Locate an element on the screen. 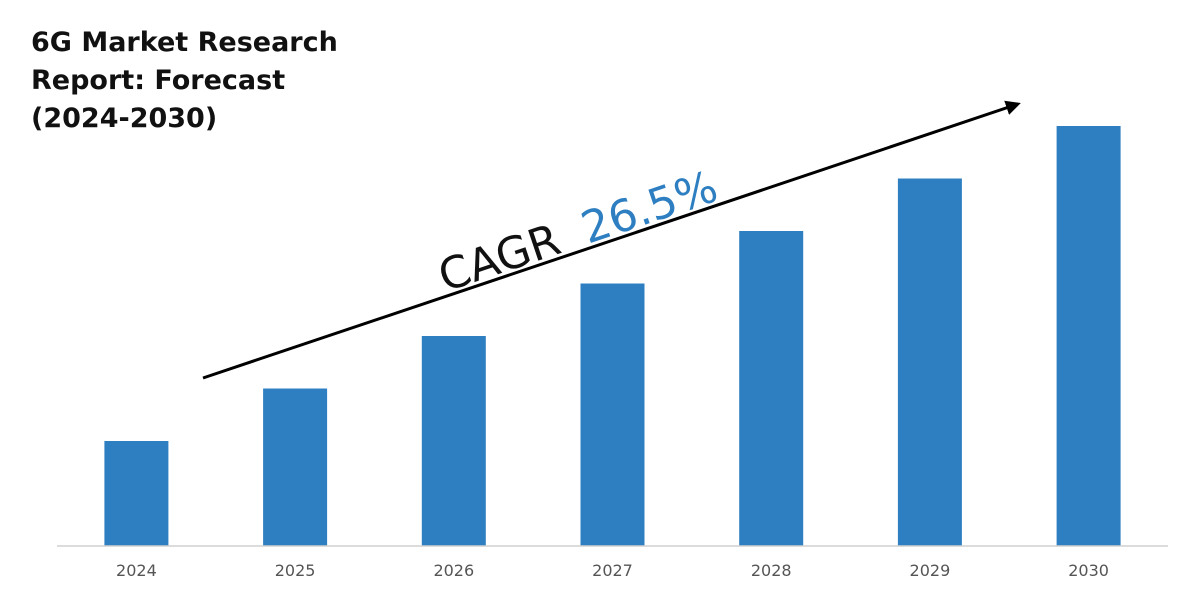 The height and width of the screenshot is (600, 1200). x-tick-label-2026: 2026 is located at coordinates (453, 570).